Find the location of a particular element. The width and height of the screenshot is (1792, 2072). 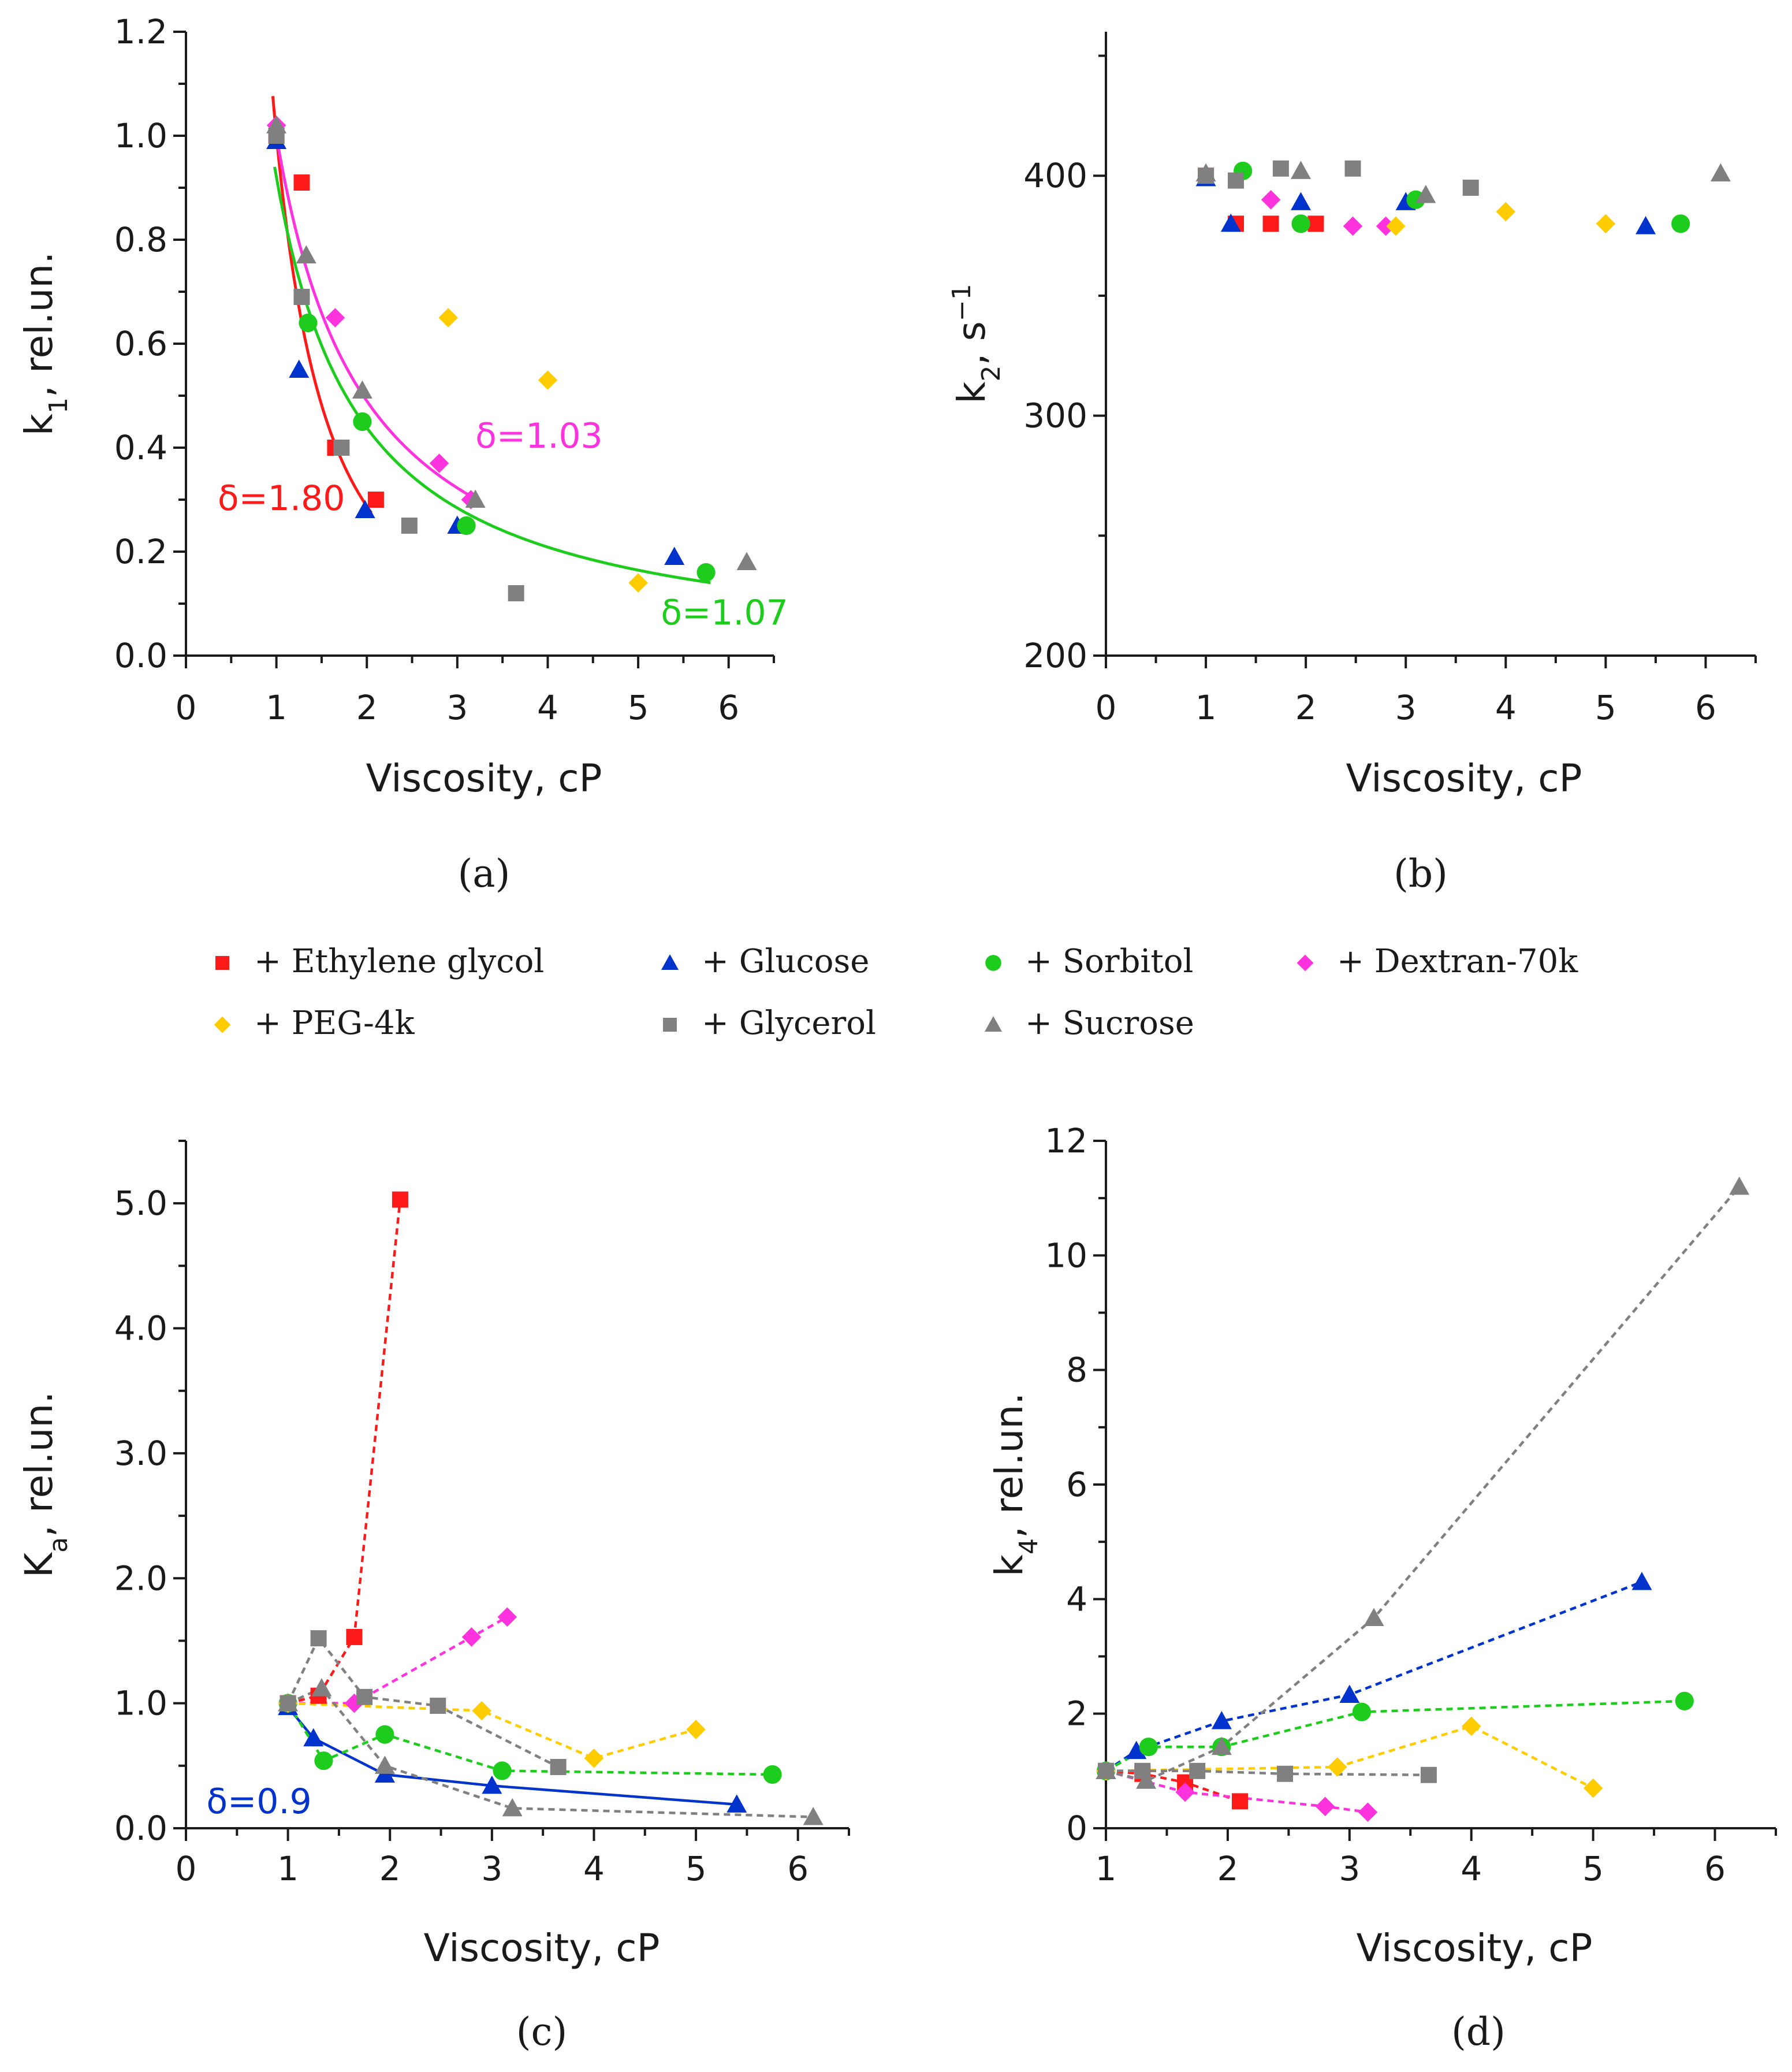

panel-b-x-axis-title: Viscosity, cP is located at coordinates (1464, 778).